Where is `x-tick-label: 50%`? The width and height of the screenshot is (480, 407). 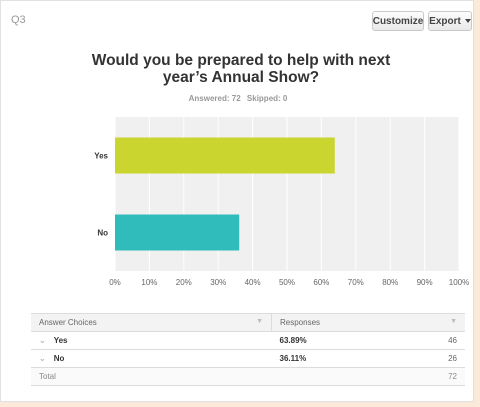
x-tick-label: 50% is located at coordinates (287, 282).